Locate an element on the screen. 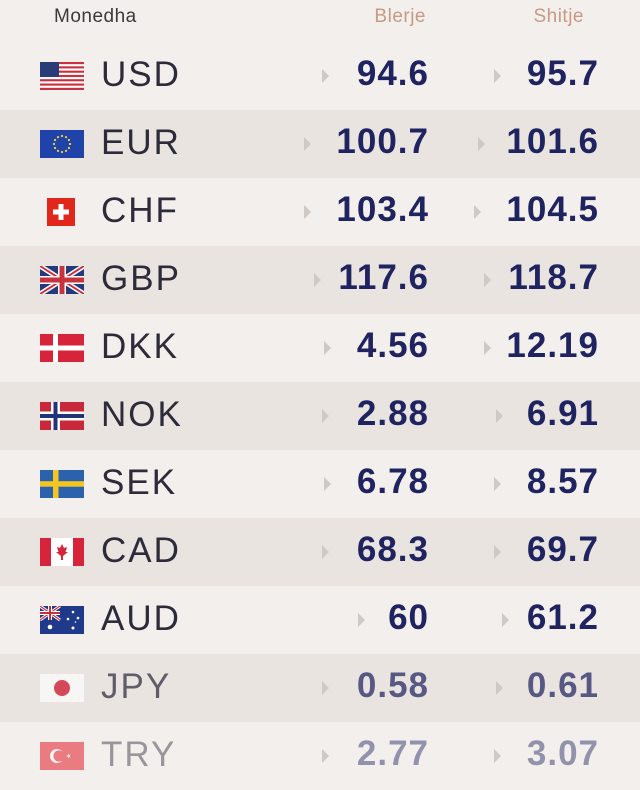 This screenshot has width=640, height=790. sell-rate: 3.07 is located at coordinates (562, 753).